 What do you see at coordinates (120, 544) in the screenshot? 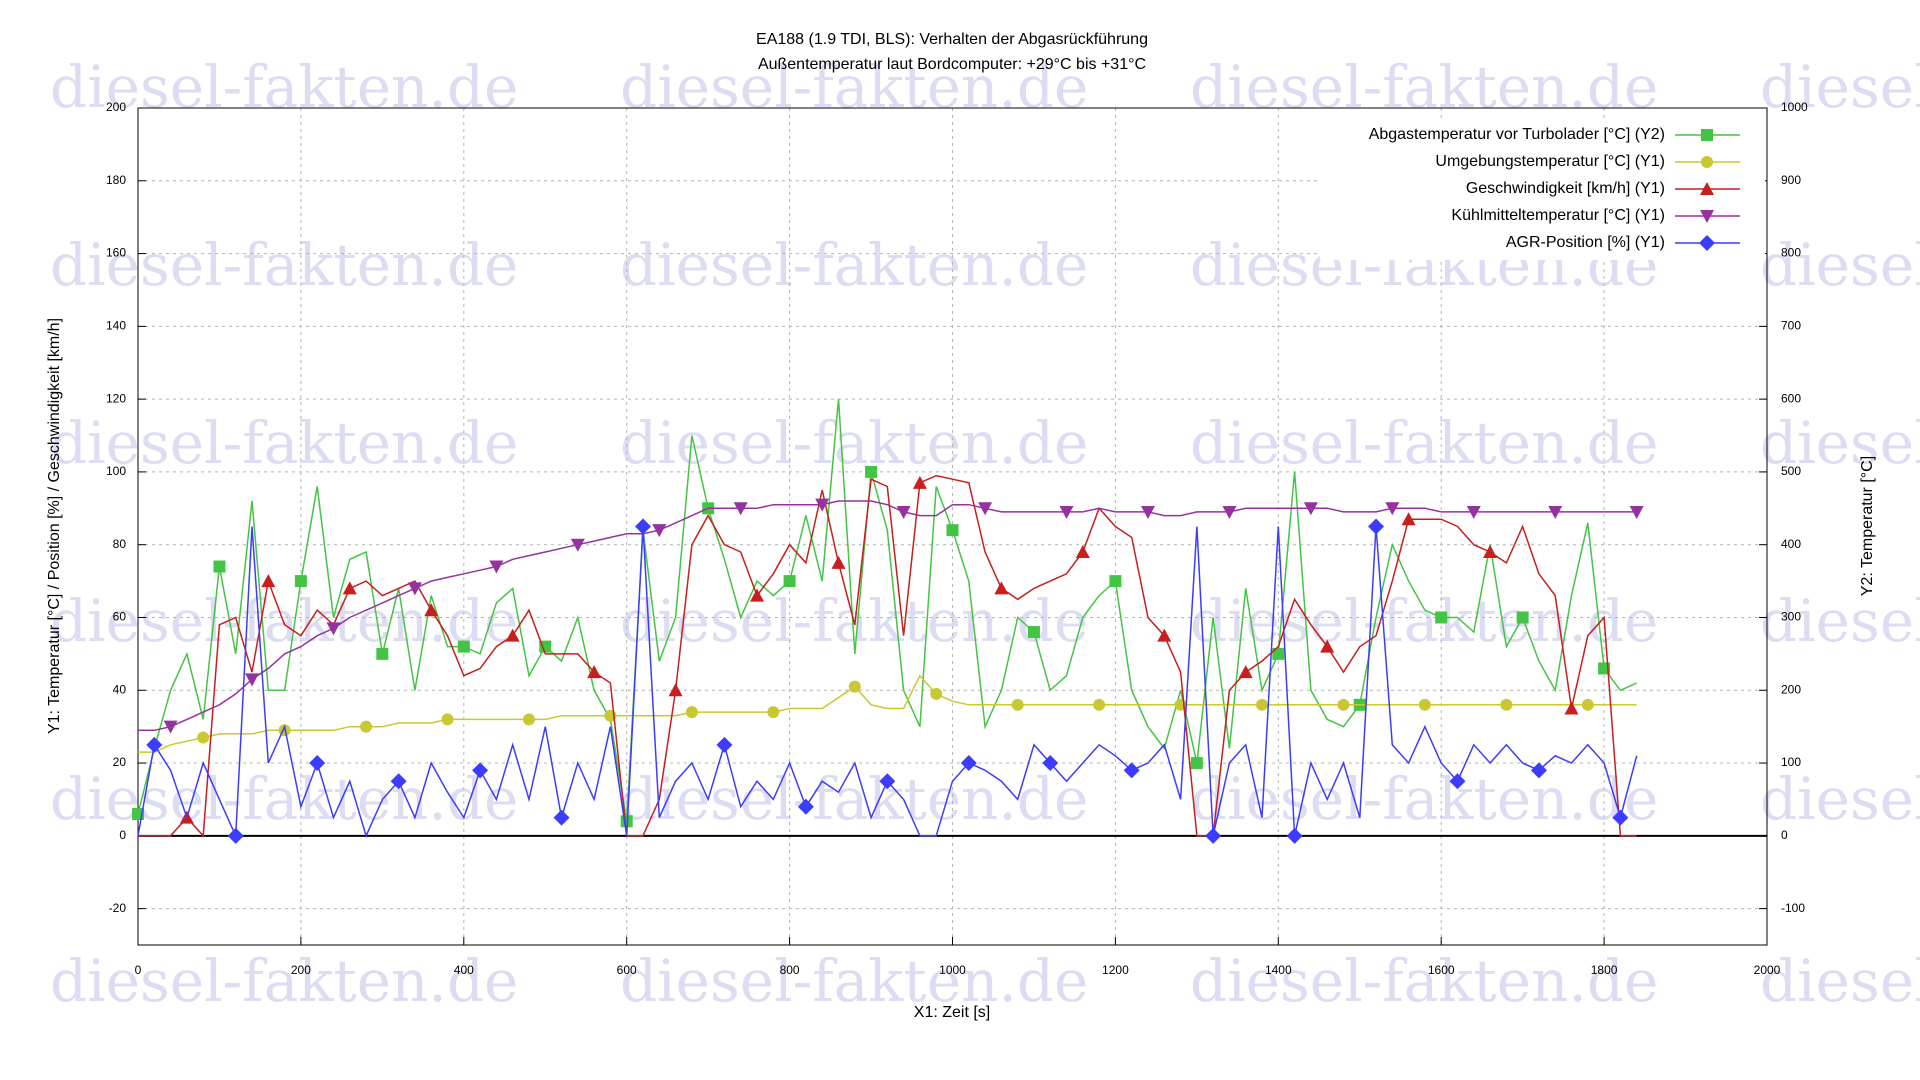
I see `y-tick-label: 80` at bounding box center [120, 544].